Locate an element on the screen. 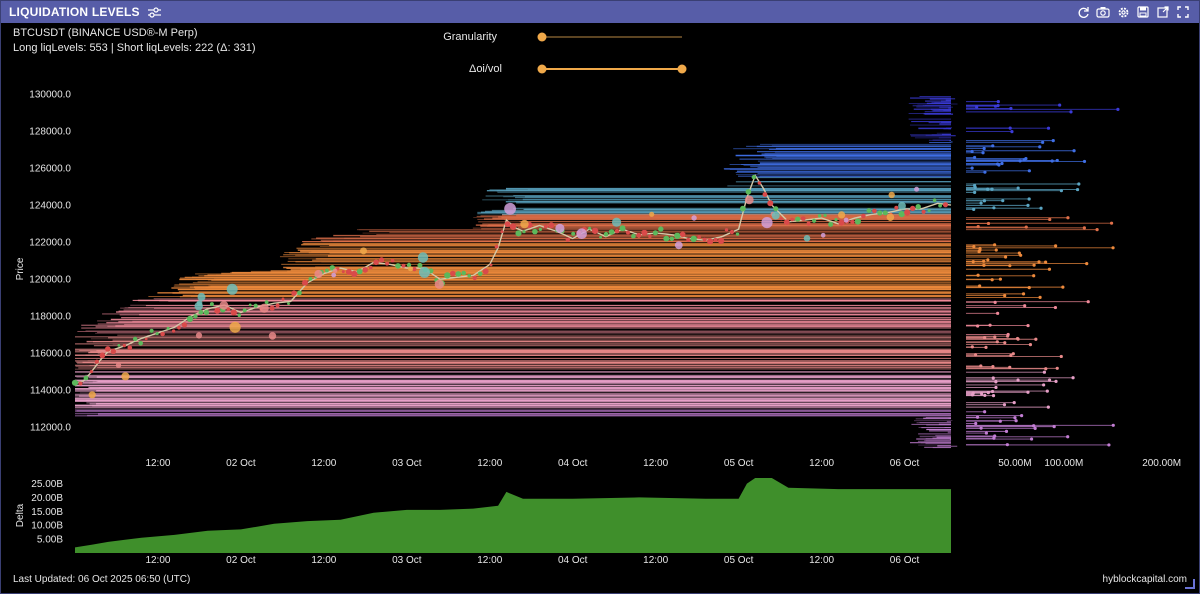 The height and width of the screenshot is (594, 1200). price-tick-label: 114000.0 is located at coordinates (50, 391).